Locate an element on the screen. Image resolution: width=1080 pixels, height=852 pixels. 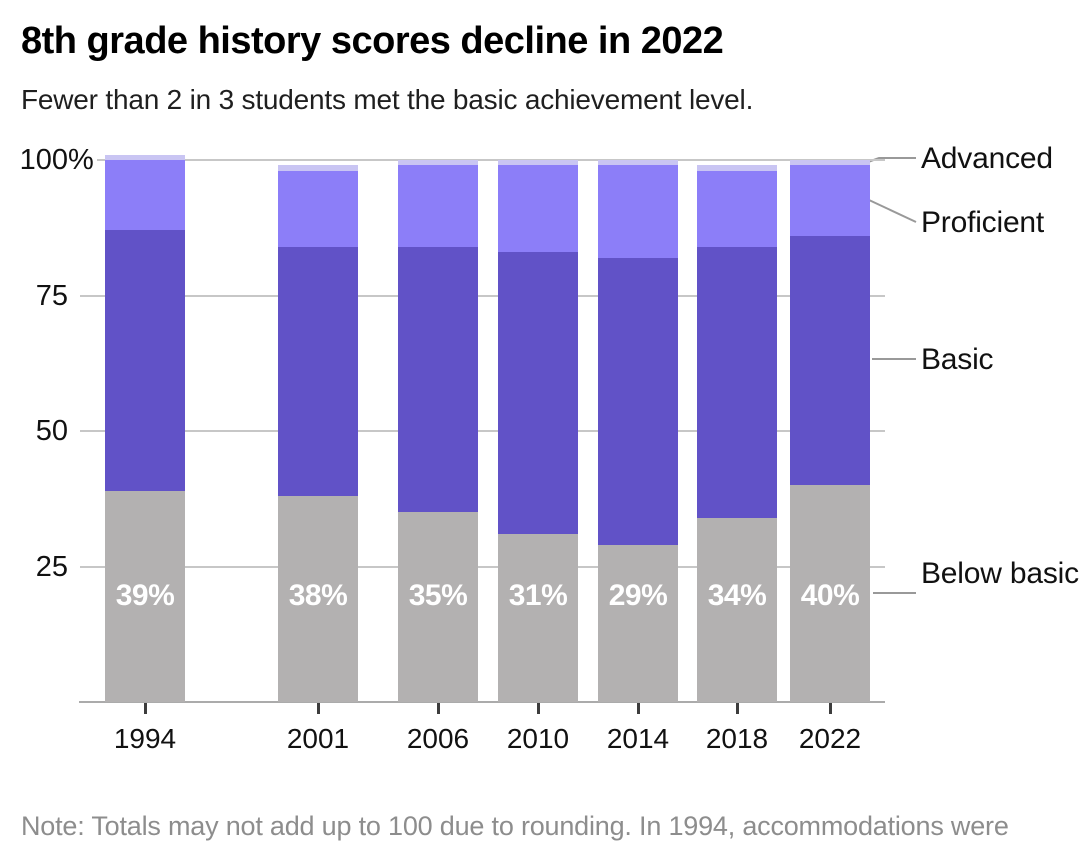
y-tick-number: 100 is located at coordinates (43, 160).